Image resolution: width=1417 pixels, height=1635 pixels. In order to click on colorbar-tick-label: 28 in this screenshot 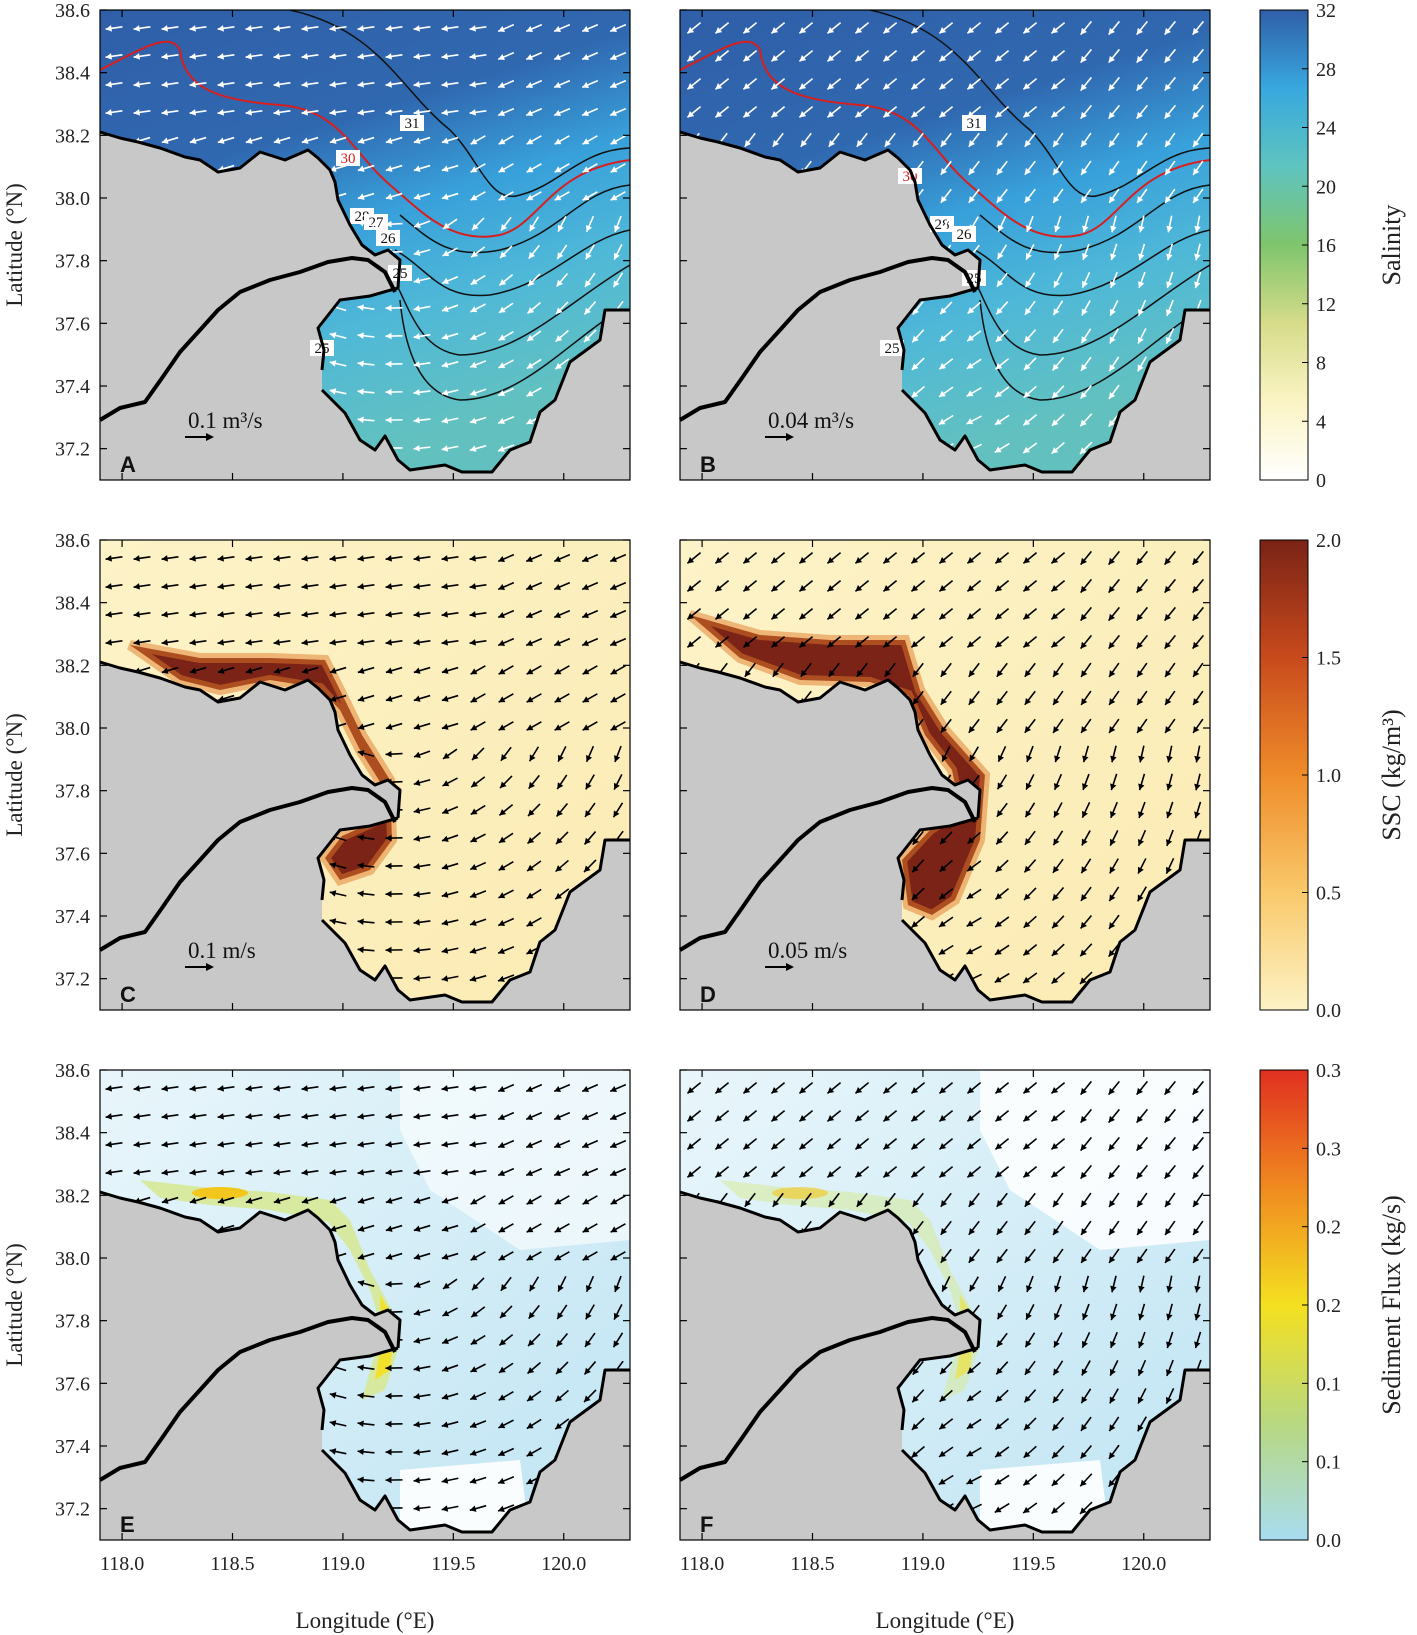, I will do `click(1326, 70)`.